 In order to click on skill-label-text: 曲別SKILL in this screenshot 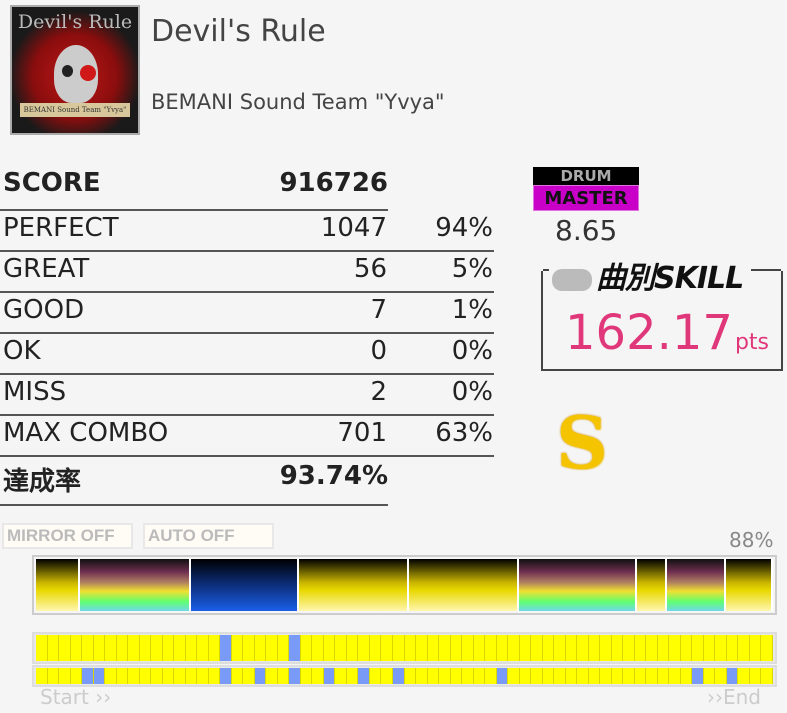, I will do `click(670, 278)`.